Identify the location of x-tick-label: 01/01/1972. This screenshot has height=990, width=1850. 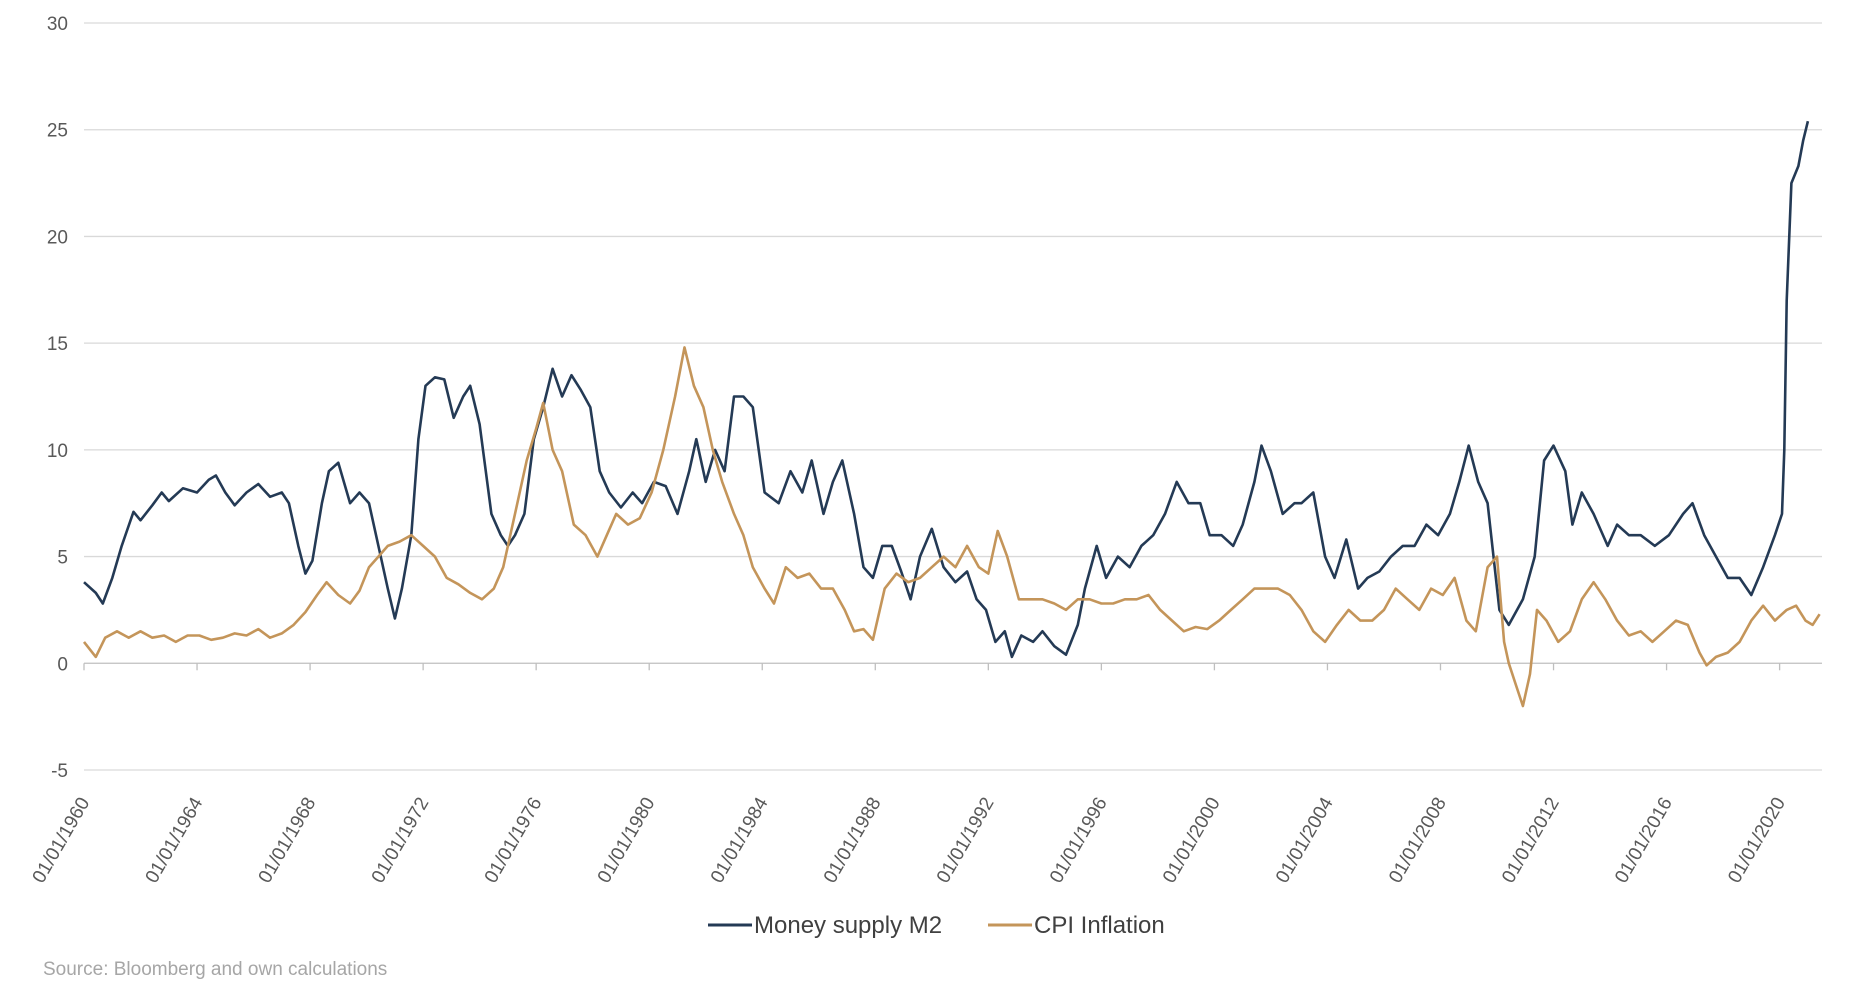
(401, 840).